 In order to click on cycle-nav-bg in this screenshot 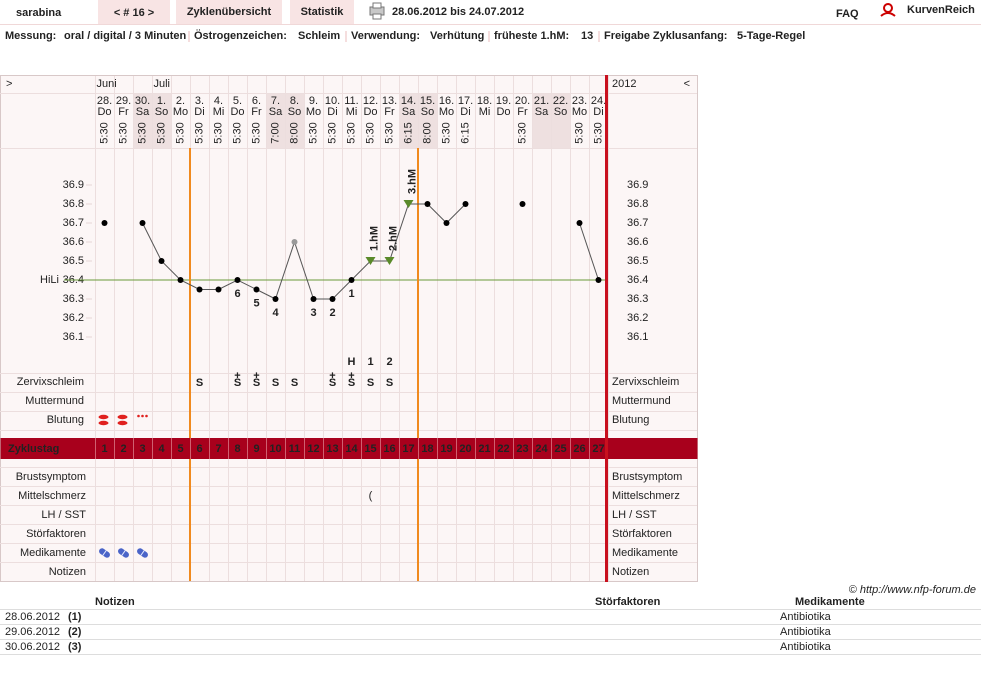, I will do `click(134, 12)`.